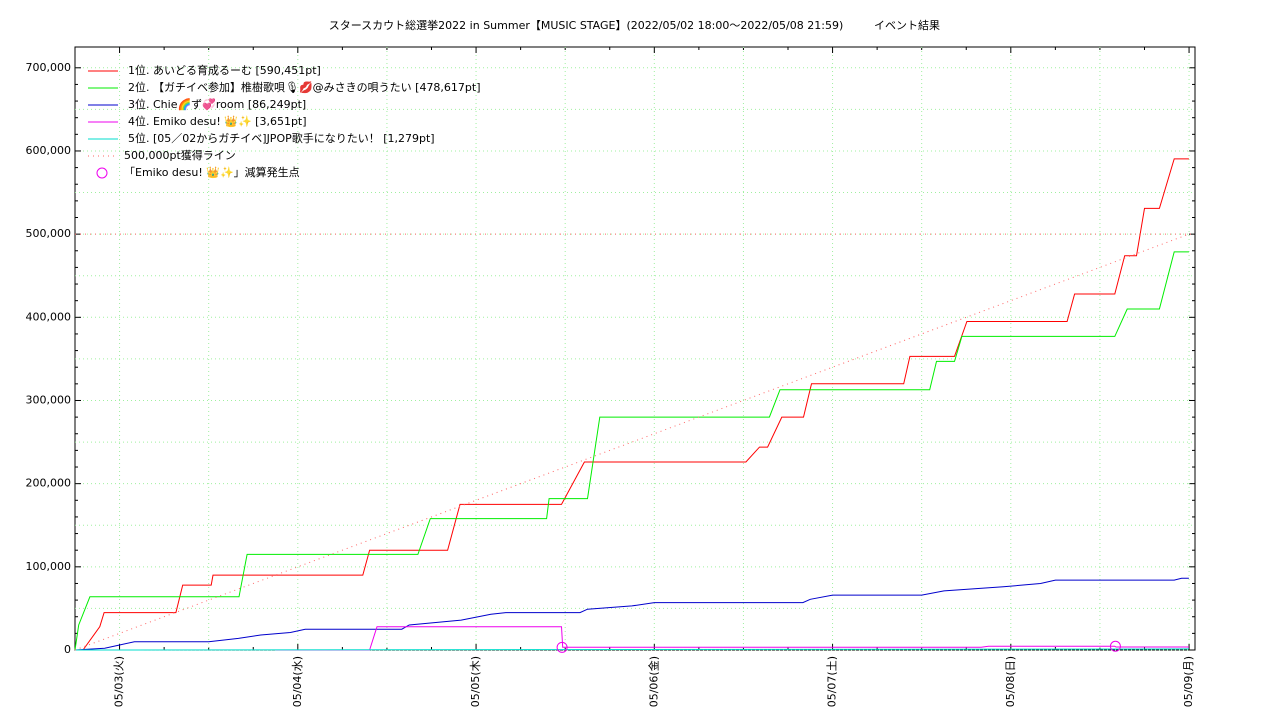 The height and width of the screenshot is (720, 1280). Describe the element at coordinates (475, 681) in the screenshot. I see `x-tick-label: 05/05(木)` at that location.